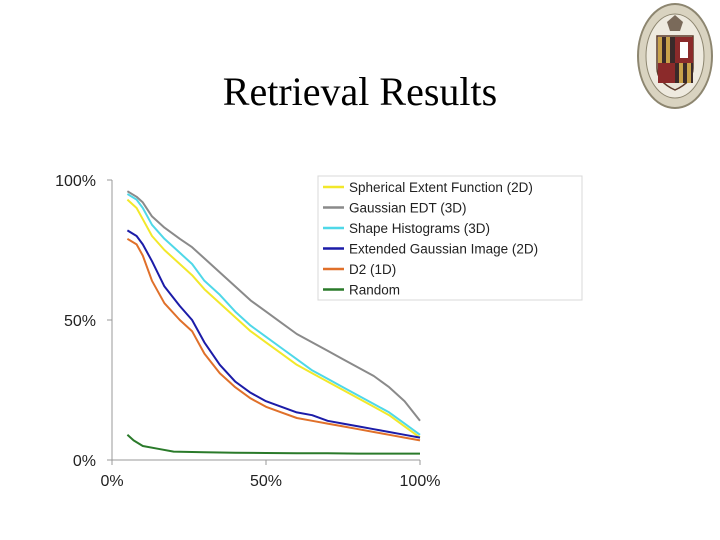 The image size is (720, 540). What do you see at coordinates (419, 228) in the screenshot?
I see `legend-label-2: Shape Histograms (3D)` at bounding box center [419, 228].